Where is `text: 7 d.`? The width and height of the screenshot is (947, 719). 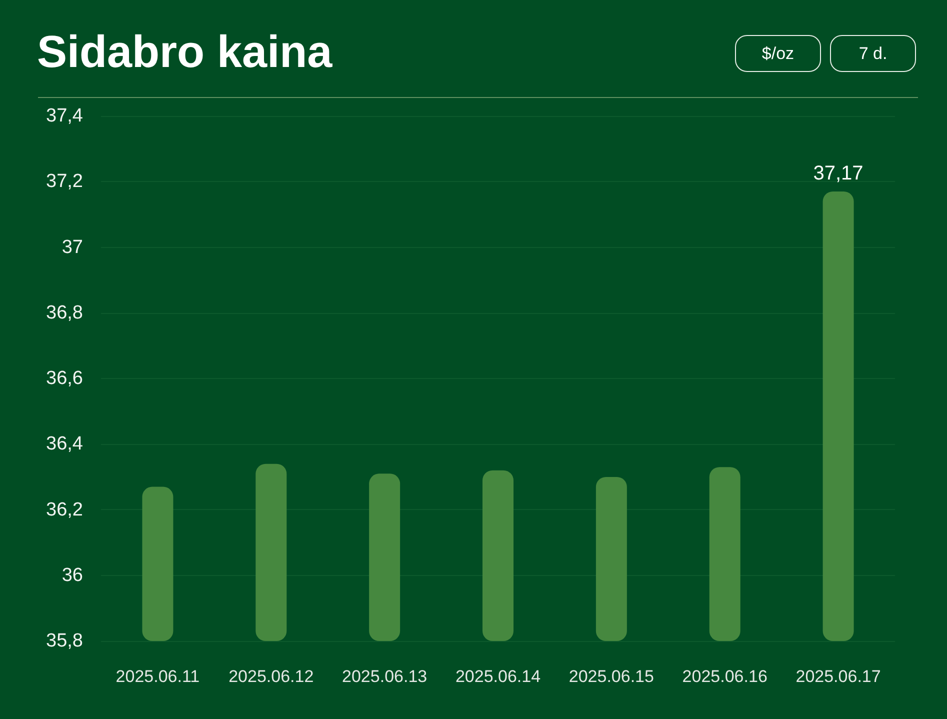 text: 7 d. is located at coordinates (873, 53).